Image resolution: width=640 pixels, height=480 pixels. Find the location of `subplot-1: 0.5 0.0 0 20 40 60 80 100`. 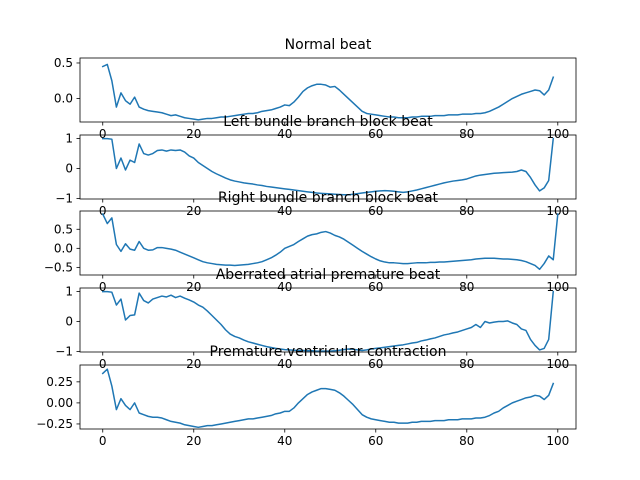

subplot-1: 0.5 0.0 0 20 40 60 80 100 is located at coordinates (315, 98).